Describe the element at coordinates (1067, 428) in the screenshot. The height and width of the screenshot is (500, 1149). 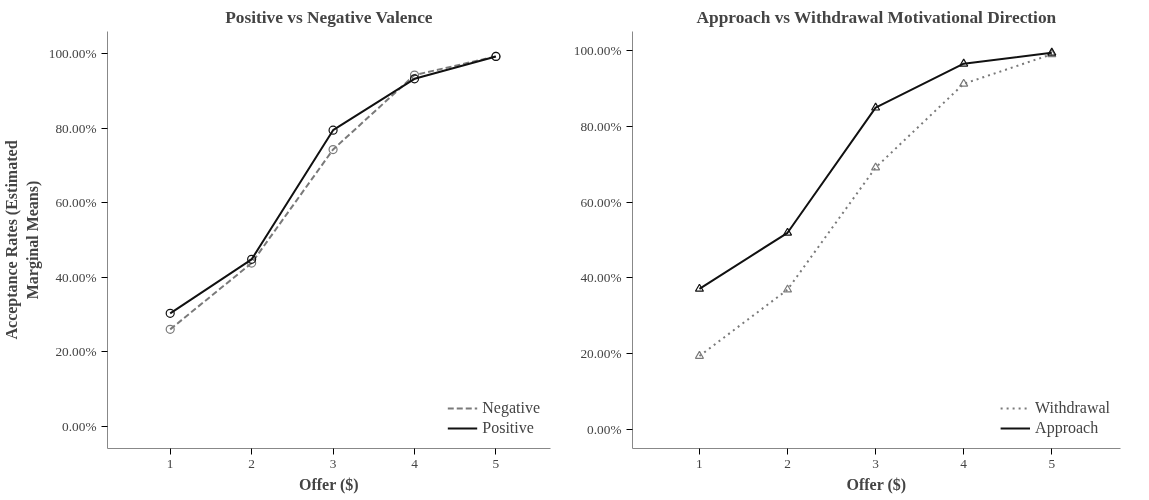
I see `legend-label: Approach` at that location.